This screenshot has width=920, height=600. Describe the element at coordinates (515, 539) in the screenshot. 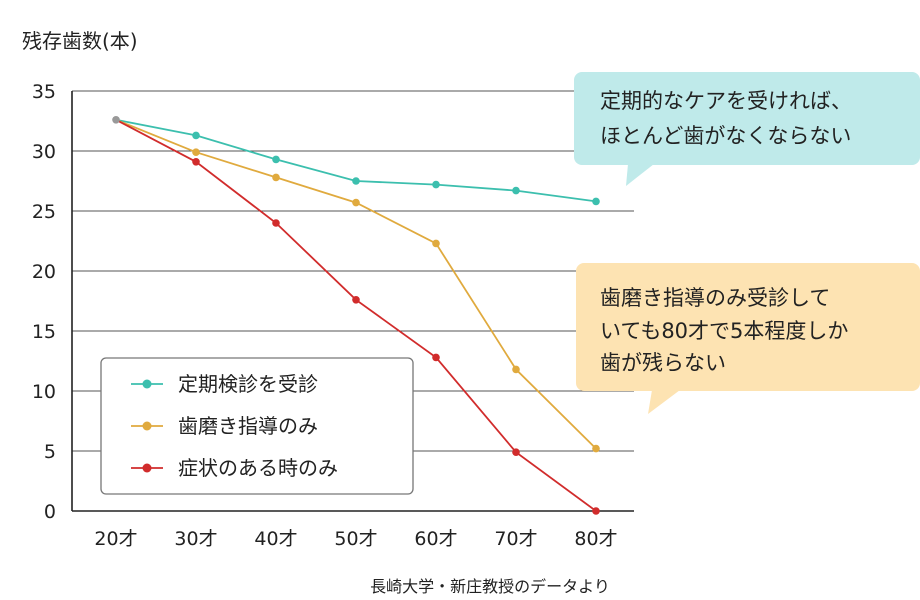

I see `x-tick-label: 70才` at that location.